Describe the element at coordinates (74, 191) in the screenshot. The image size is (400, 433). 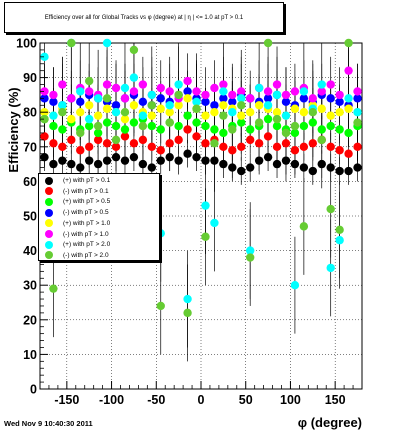
I see `legend-item: (-) with pT > 0.1` at that location.